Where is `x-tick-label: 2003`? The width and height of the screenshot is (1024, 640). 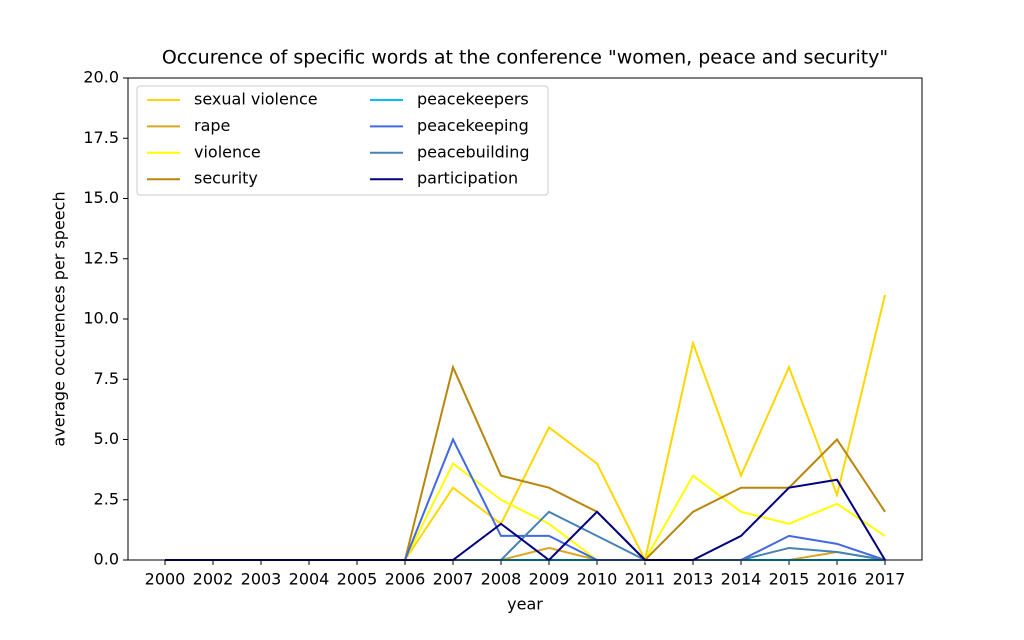
x-tick-label: 2003 is located at coordinates (261, 579).